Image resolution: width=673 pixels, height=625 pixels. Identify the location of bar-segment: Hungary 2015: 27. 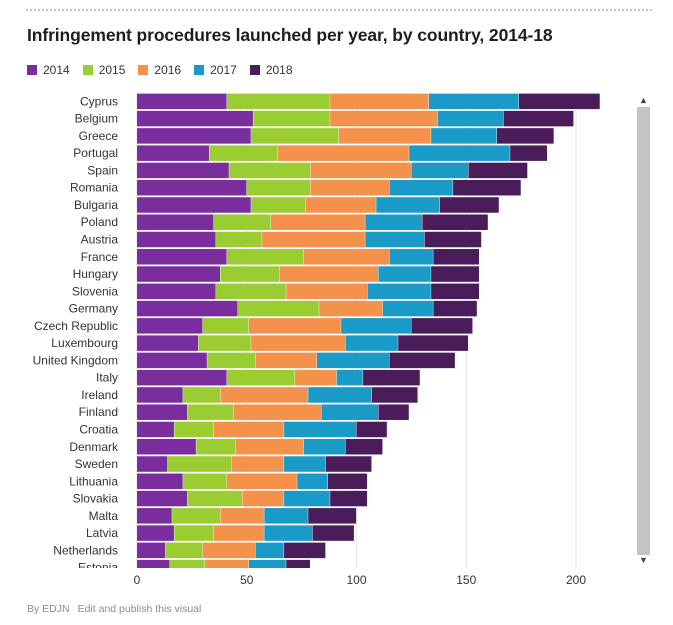
(250, 274).